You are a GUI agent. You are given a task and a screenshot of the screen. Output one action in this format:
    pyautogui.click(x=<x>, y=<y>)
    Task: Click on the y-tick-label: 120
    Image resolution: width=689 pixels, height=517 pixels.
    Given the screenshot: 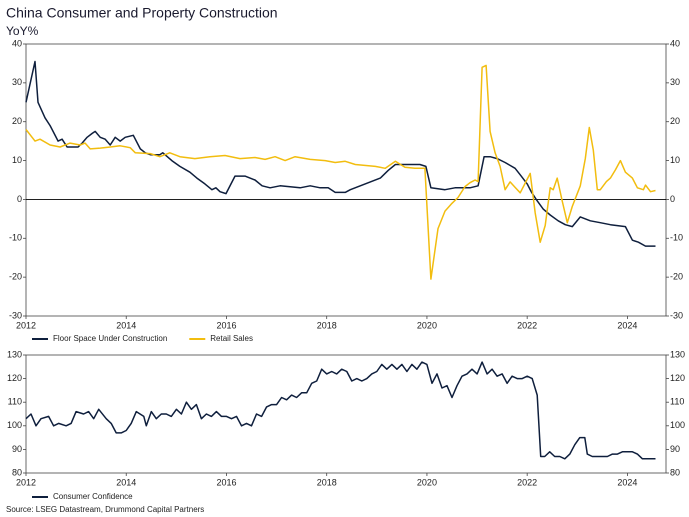 What is the action you would take?
    pyautogui.click(x=14, y=378)
    